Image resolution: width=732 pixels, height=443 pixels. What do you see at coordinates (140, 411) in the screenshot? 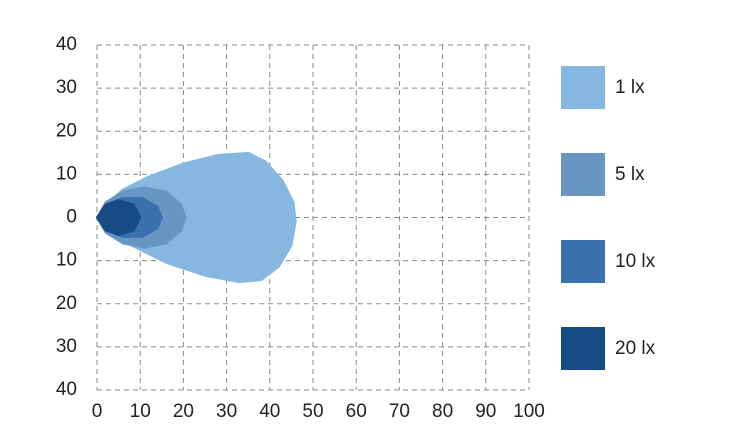
I see `x-tick-label: 10` at bounding box center [140, 411].